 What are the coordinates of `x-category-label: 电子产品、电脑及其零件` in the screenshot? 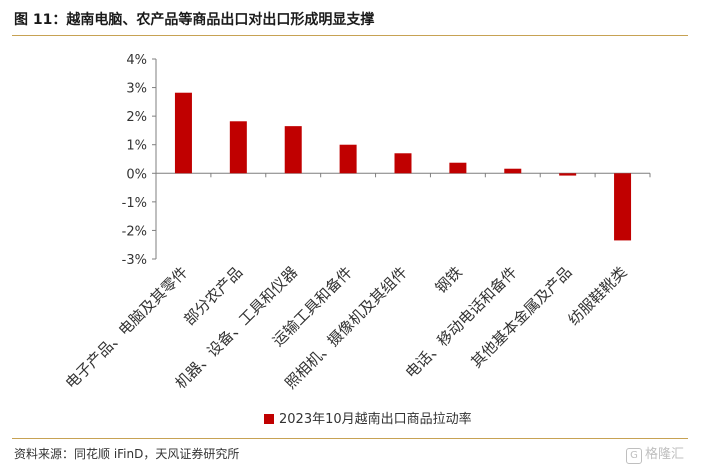 It's located at (126, 327).